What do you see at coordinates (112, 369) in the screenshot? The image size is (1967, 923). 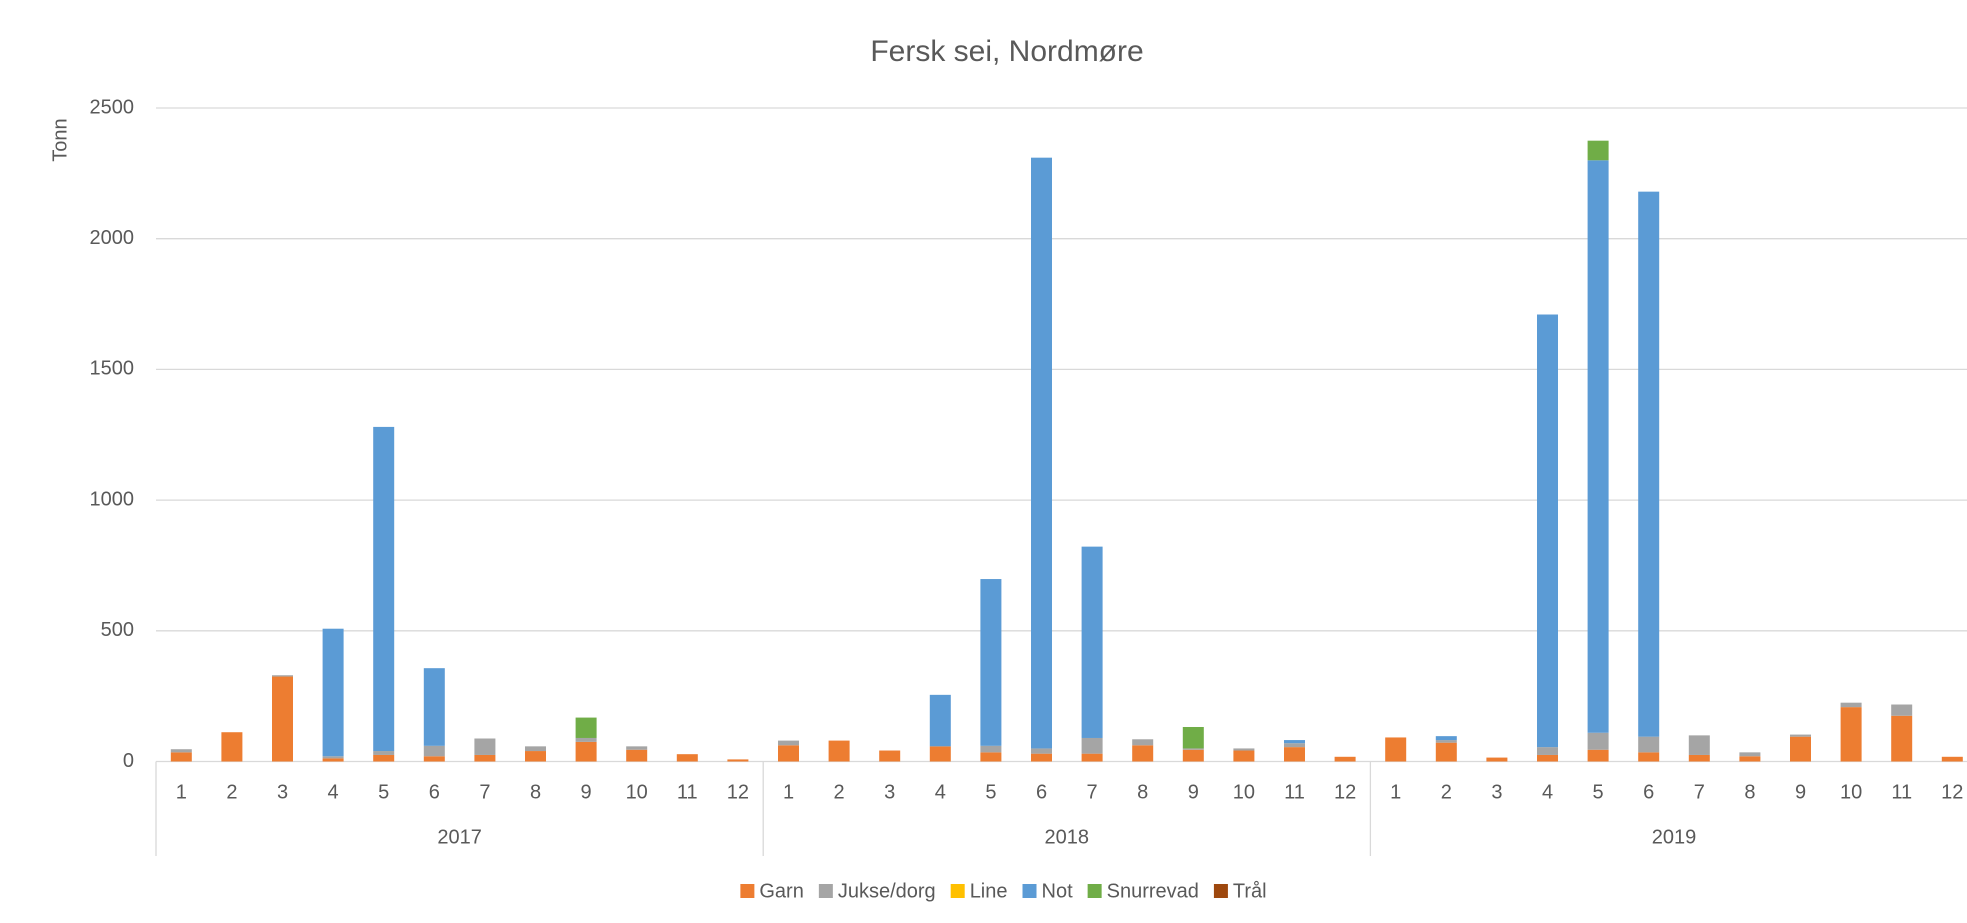 I see `y-tick-label: 1500` at bounding box center [112, 369].